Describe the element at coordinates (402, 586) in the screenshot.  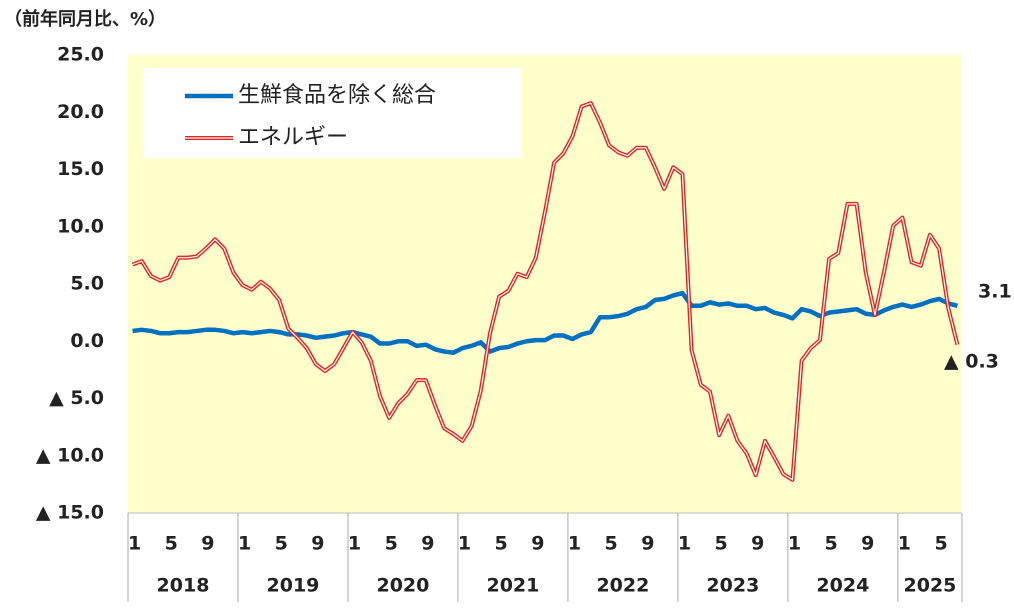
I see `year-label: 2020` at that location.